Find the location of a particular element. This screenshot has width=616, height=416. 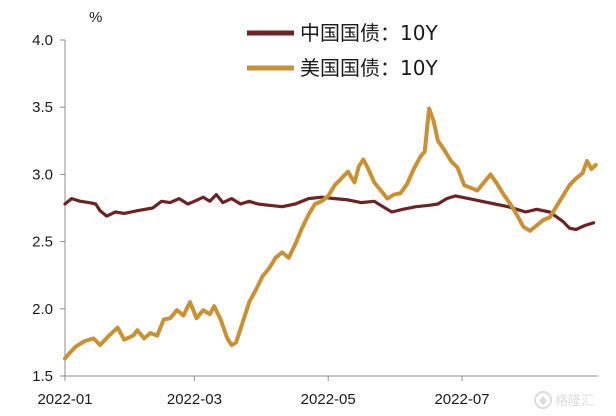

y-tick-label: 2.0 is located at coordinates (42, 309).